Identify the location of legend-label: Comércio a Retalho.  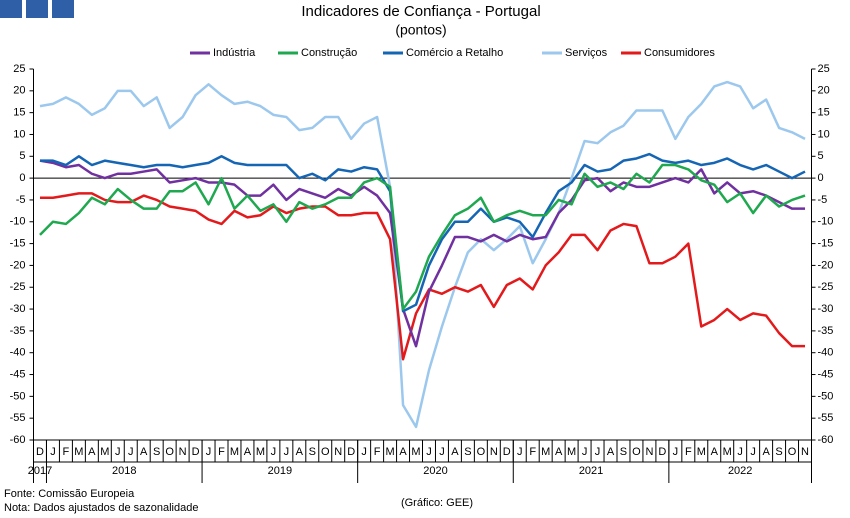
(454, 53).